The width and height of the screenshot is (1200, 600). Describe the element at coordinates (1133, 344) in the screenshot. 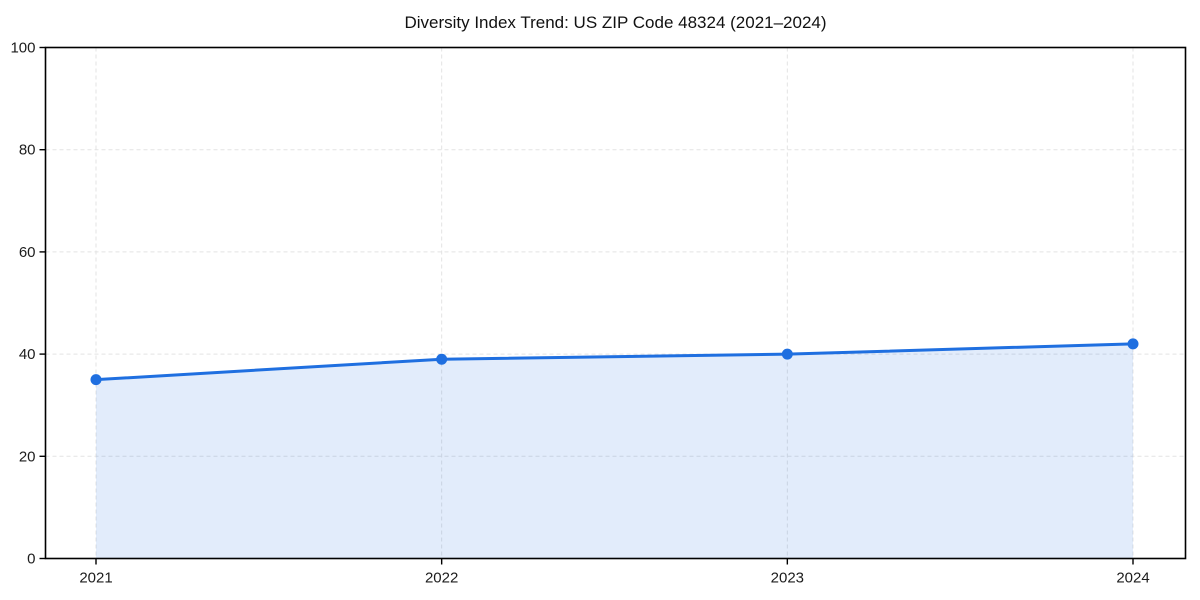

I see `data-point-2024` at that location.